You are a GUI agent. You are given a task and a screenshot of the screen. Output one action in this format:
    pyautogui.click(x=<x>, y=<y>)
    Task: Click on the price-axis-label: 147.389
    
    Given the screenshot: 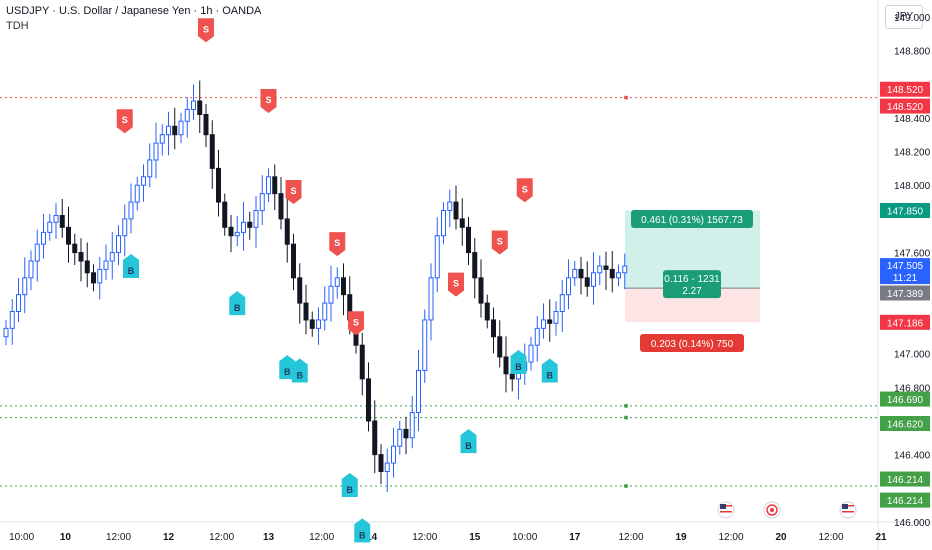 What is the action you would take?
    pyautogui.click(x=905, y=293)
    